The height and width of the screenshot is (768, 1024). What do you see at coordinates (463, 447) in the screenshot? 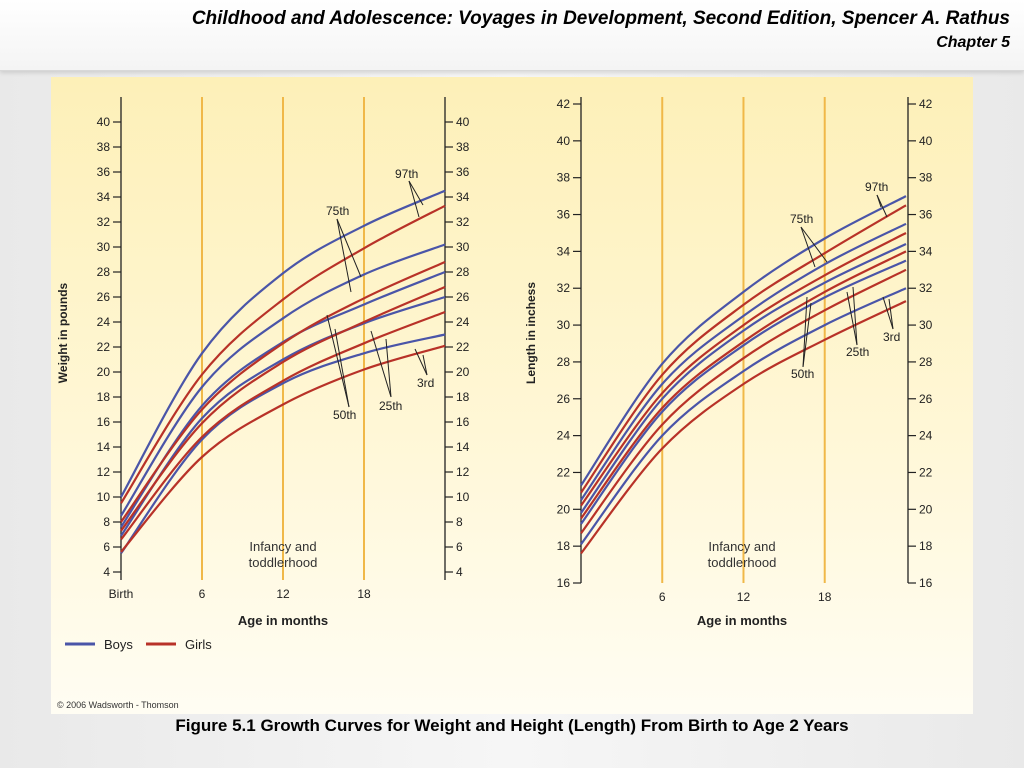
I see `weight-y-tick-label-right: 14` at bounding box center [463, 447].